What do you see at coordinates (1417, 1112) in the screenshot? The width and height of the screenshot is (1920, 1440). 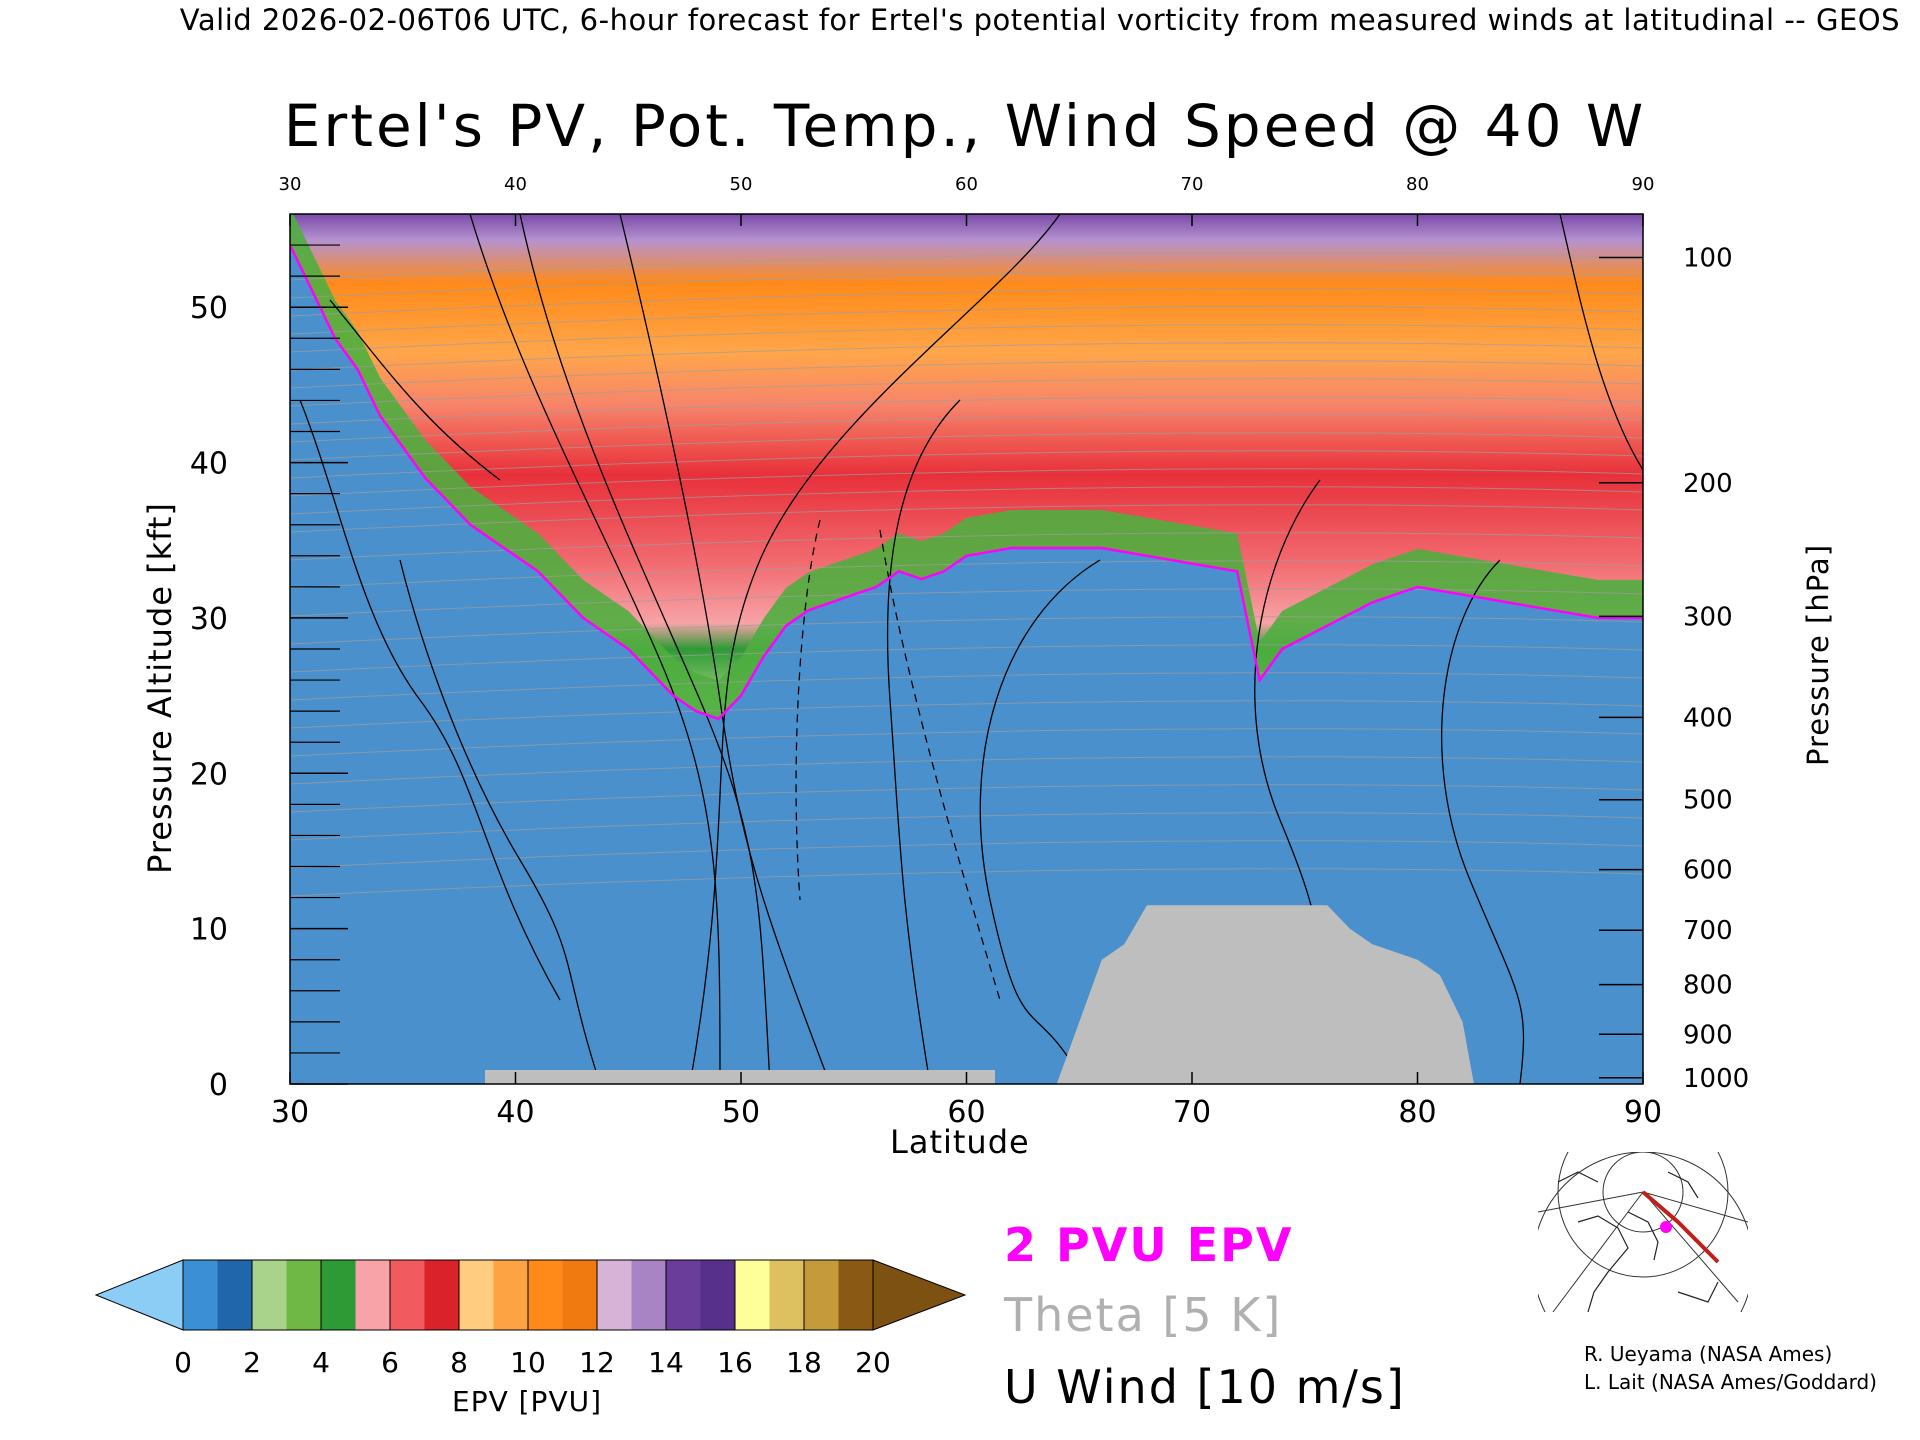 I see `x-tick-label: 80` at bounding box center [1417, 1112].